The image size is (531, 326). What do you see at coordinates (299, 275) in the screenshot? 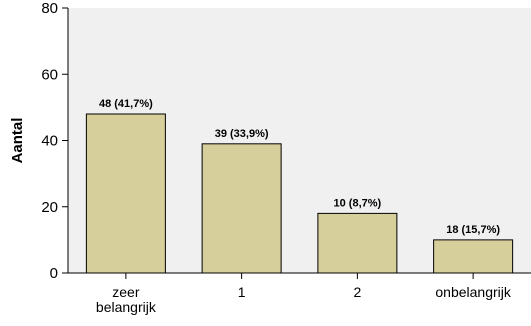
I see `x-axis` at bounding box center [299, 275].